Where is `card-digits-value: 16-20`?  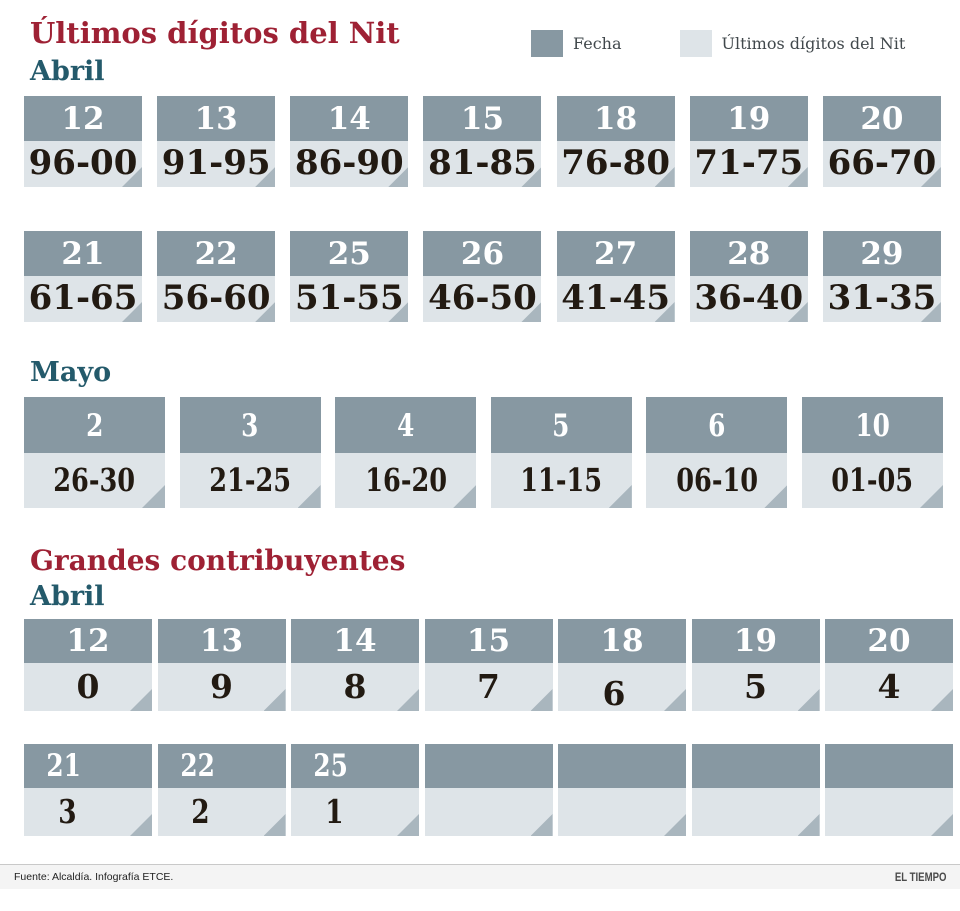
card-digits-value: 16-20 is located at coordinates (405, 480).